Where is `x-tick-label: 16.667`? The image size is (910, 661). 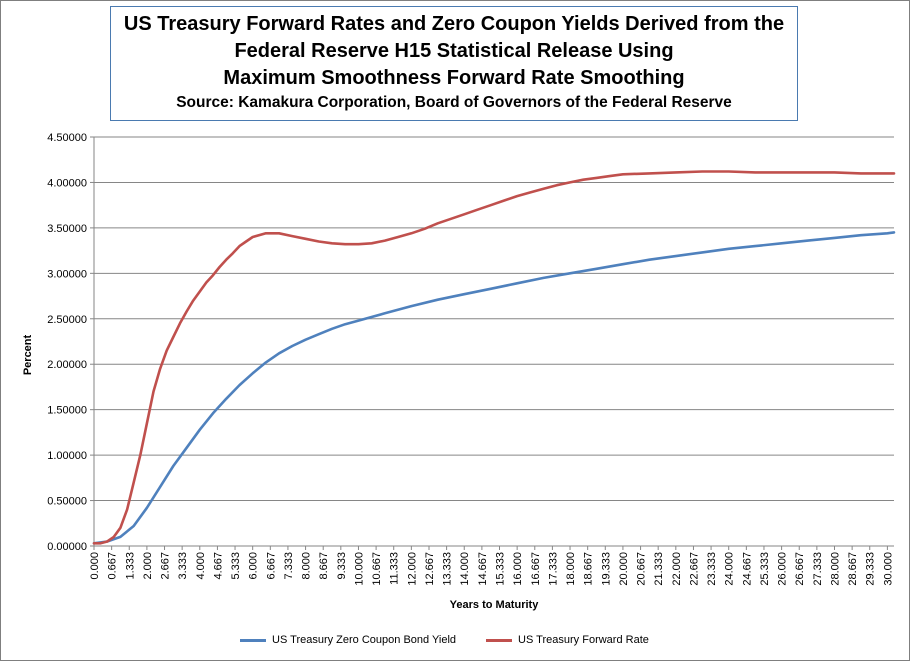 x-tick-label: 16.667 is located at coordinates (536, 569).